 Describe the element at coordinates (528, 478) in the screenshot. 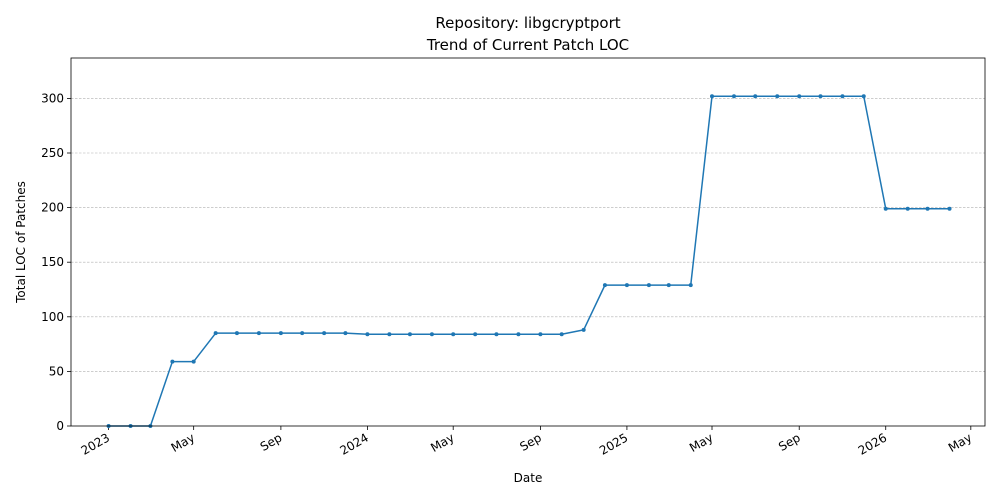

I see `x-axis-label: Date` at that location.